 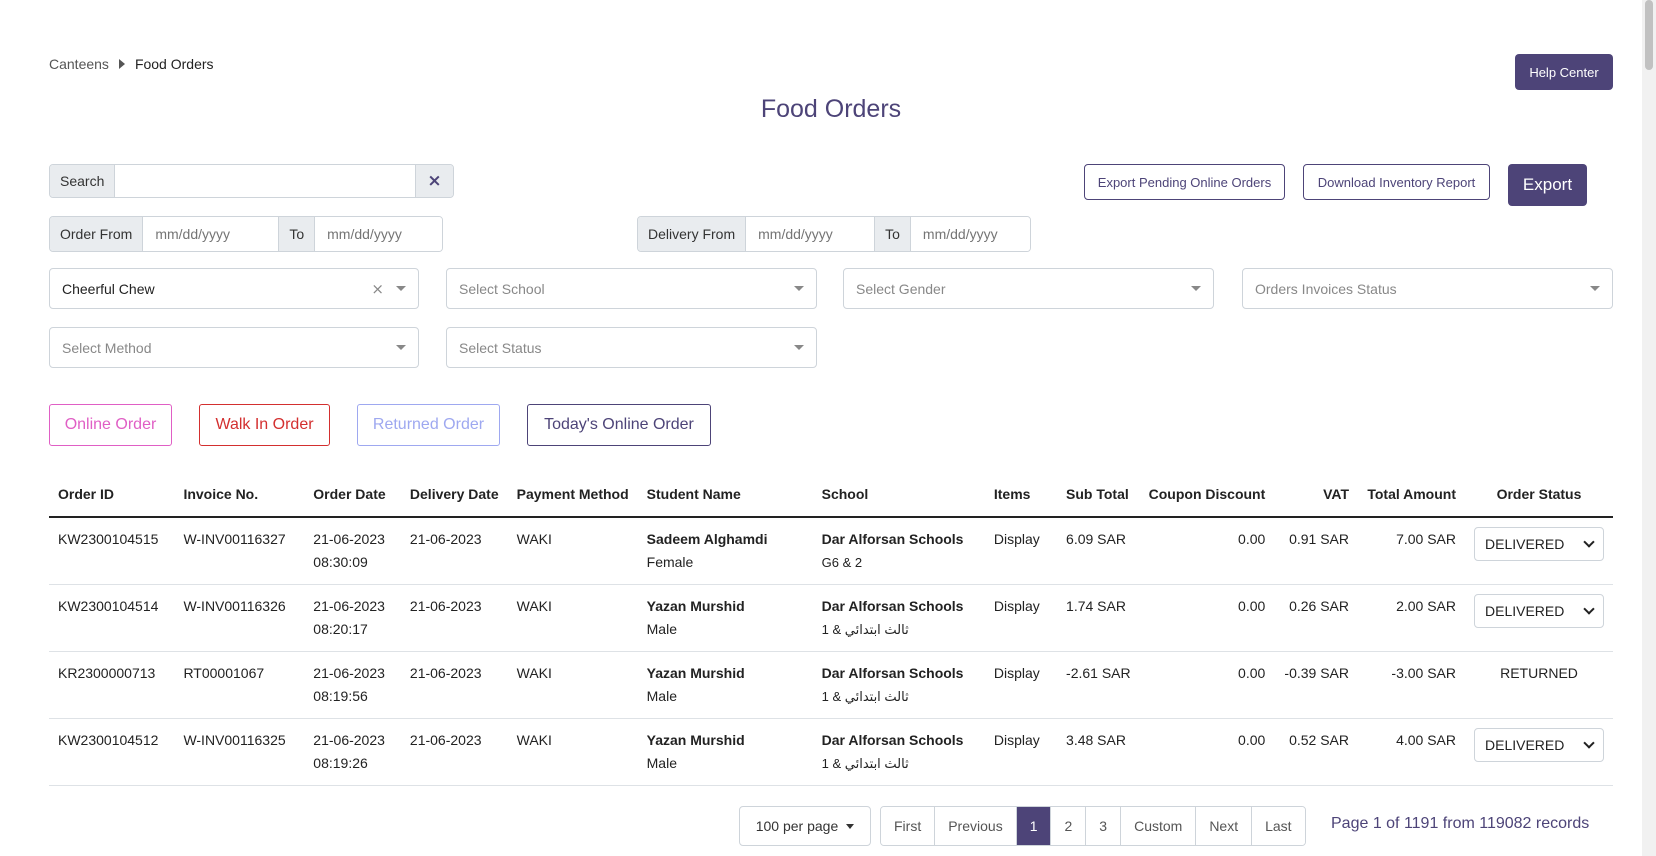 I want to click on order-id: KW2300104512, so click(x=112, y=752).